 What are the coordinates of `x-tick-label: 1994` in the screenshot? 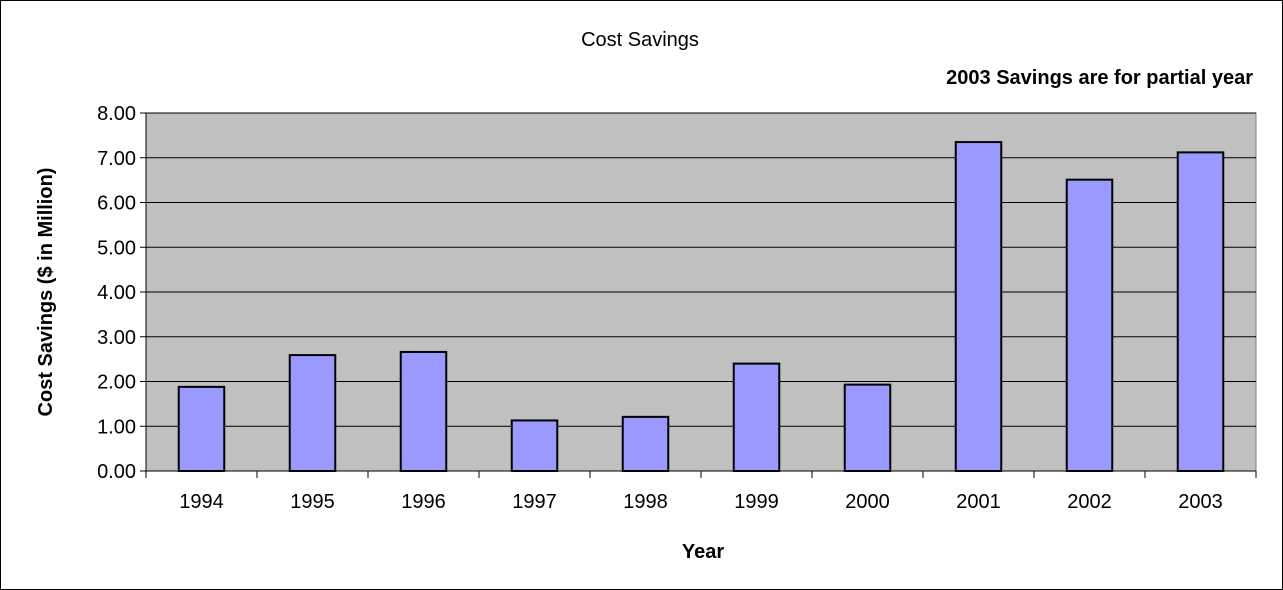 It's located at (201, 502).